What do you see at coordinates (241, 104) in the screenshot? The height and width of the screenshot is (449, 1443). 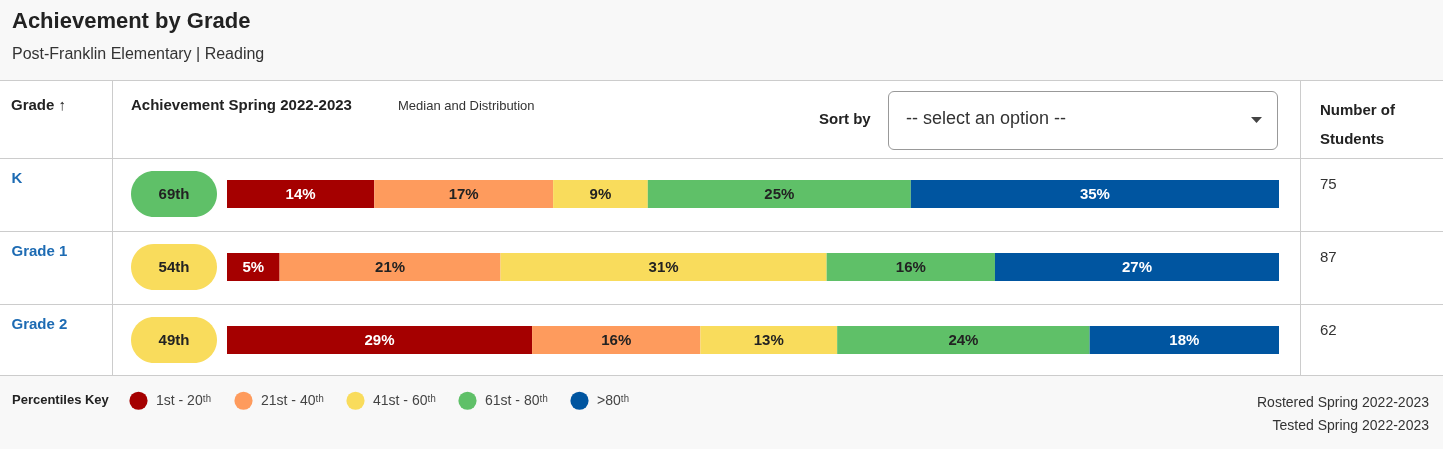 I see `x-axis-title: Achievement Spring 2022-2023` at bounding box center [241, 104].